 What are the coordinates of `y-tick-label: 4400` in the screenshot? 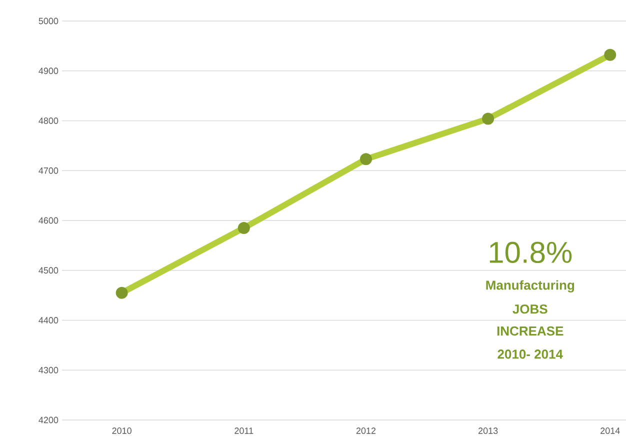 It's located at (48, 320).